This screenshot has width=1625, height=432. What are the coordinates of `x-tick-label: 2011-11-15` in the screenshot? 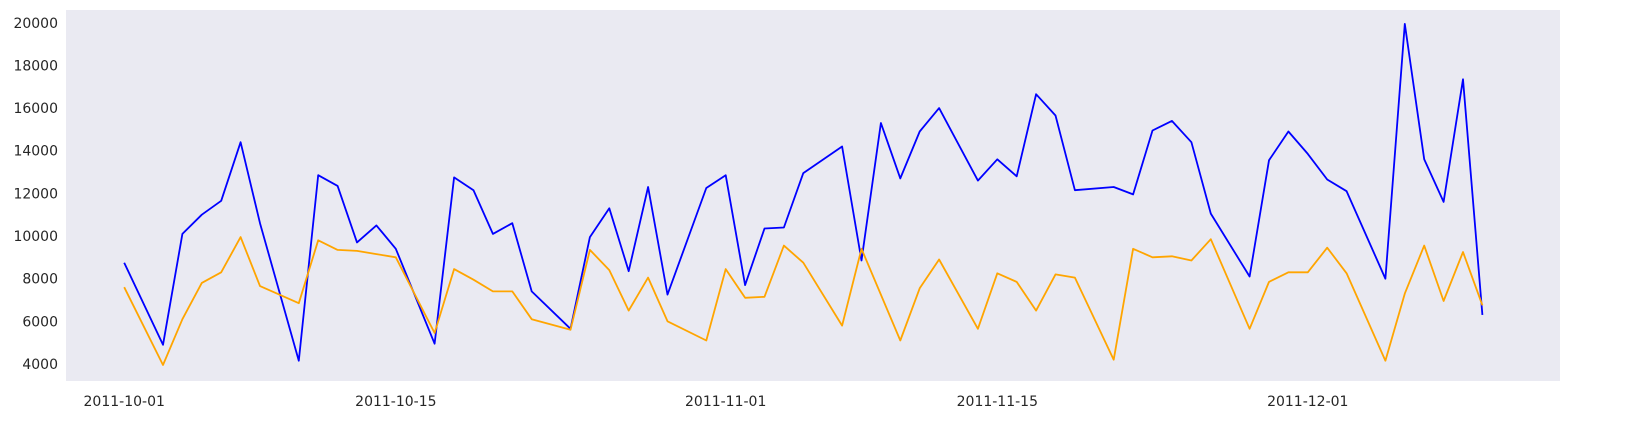 It's located at (997, 402).